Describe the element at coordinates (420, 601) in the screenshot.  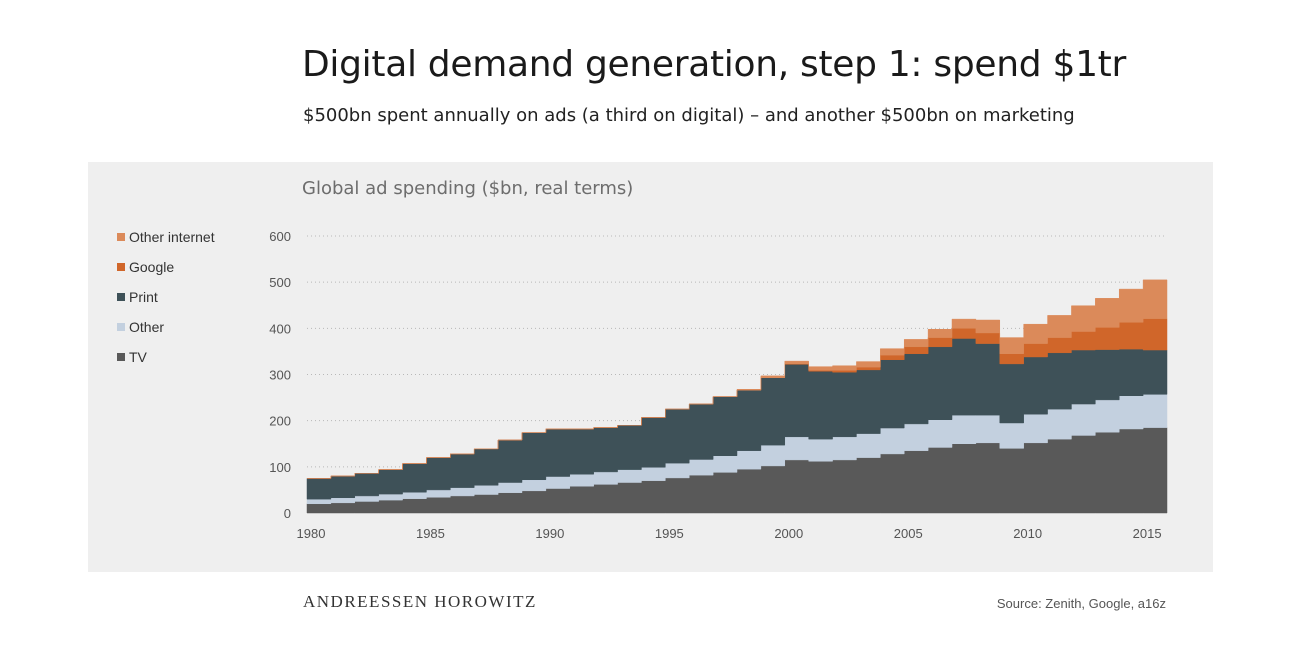
I see `brand-logo-text: ANDREESSEN HOROWITZ` at that location.